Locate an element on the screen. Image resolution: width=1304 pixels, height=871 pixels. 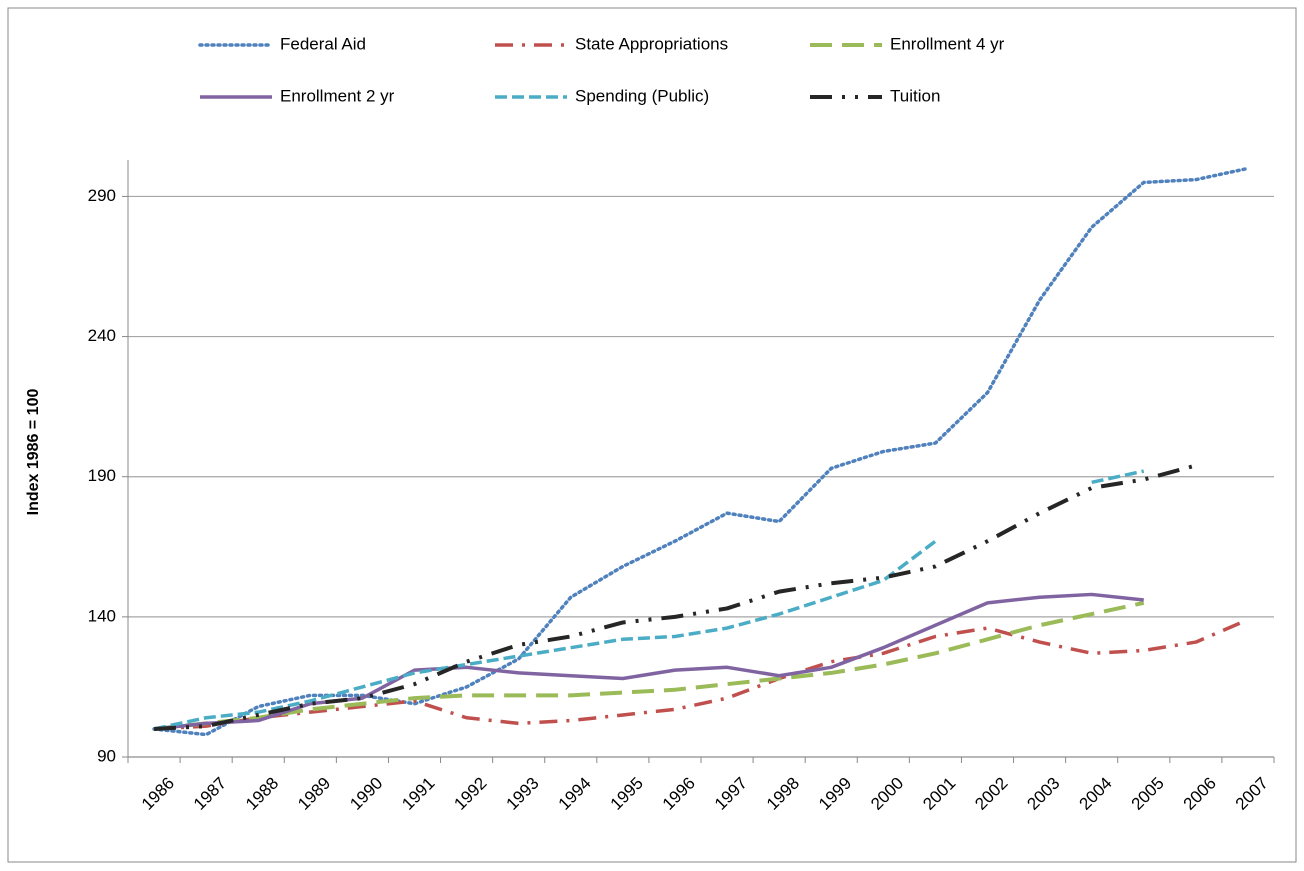
legend-label: Federal Aid is located at coordinates (323, 43).